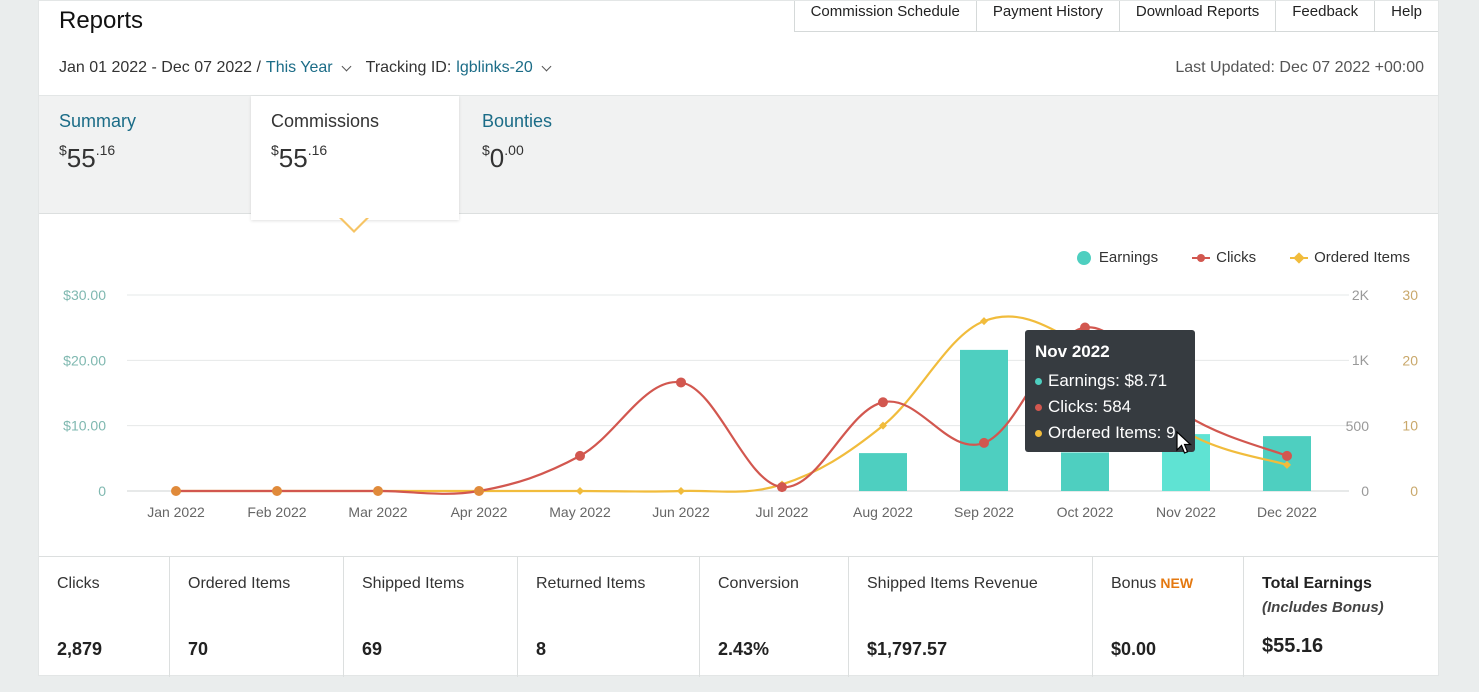 Image resolution: width=1479 pixels, height=692 pixels. I want to click on date-range: Jan 01 2022 - Dec 07 2022 /, so click(160, 67).